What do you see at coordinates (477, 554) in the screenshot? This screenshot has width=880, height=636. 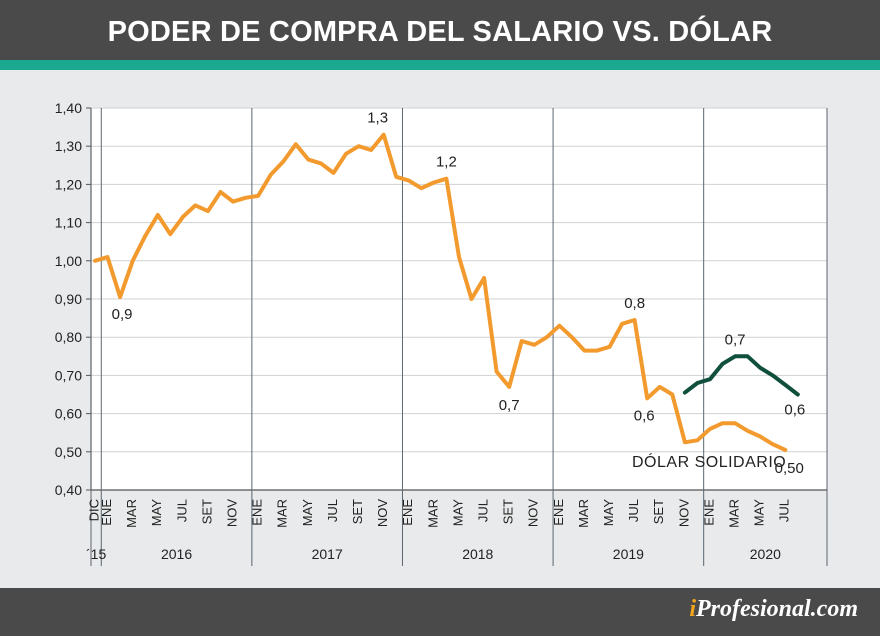 I see `year-label: 2018` at bounding box center [477, 554].